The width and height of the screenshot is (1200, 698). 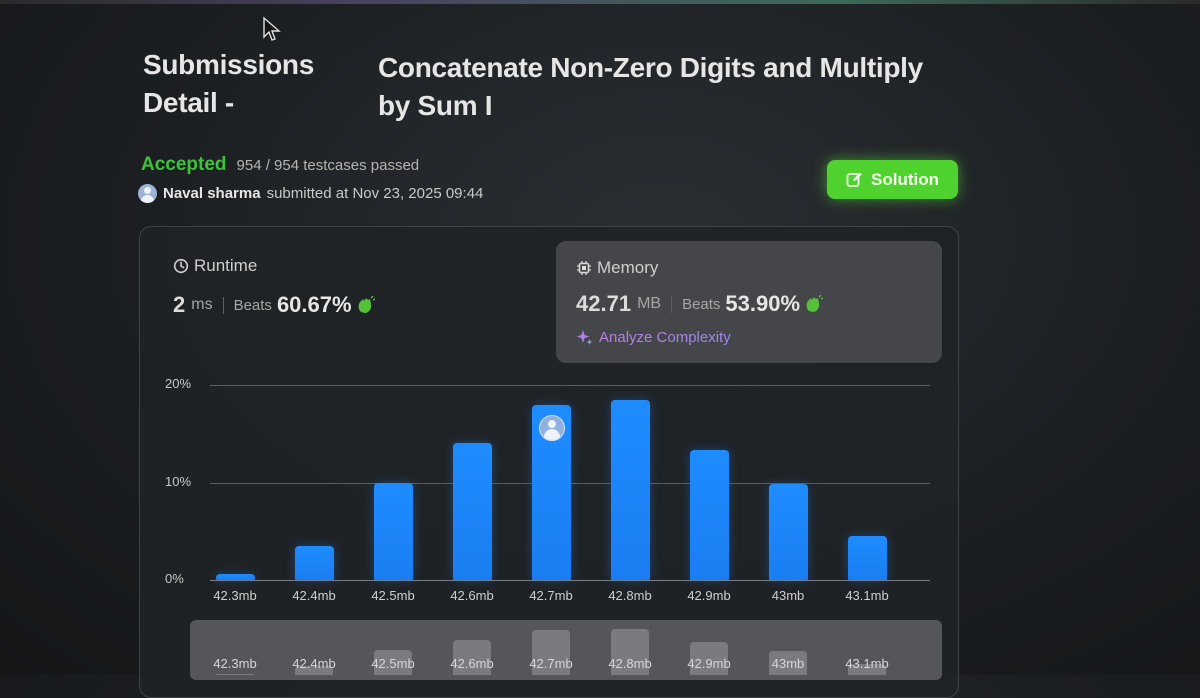 I want to click on user-avatar-icon, so click(x=147, y=193).